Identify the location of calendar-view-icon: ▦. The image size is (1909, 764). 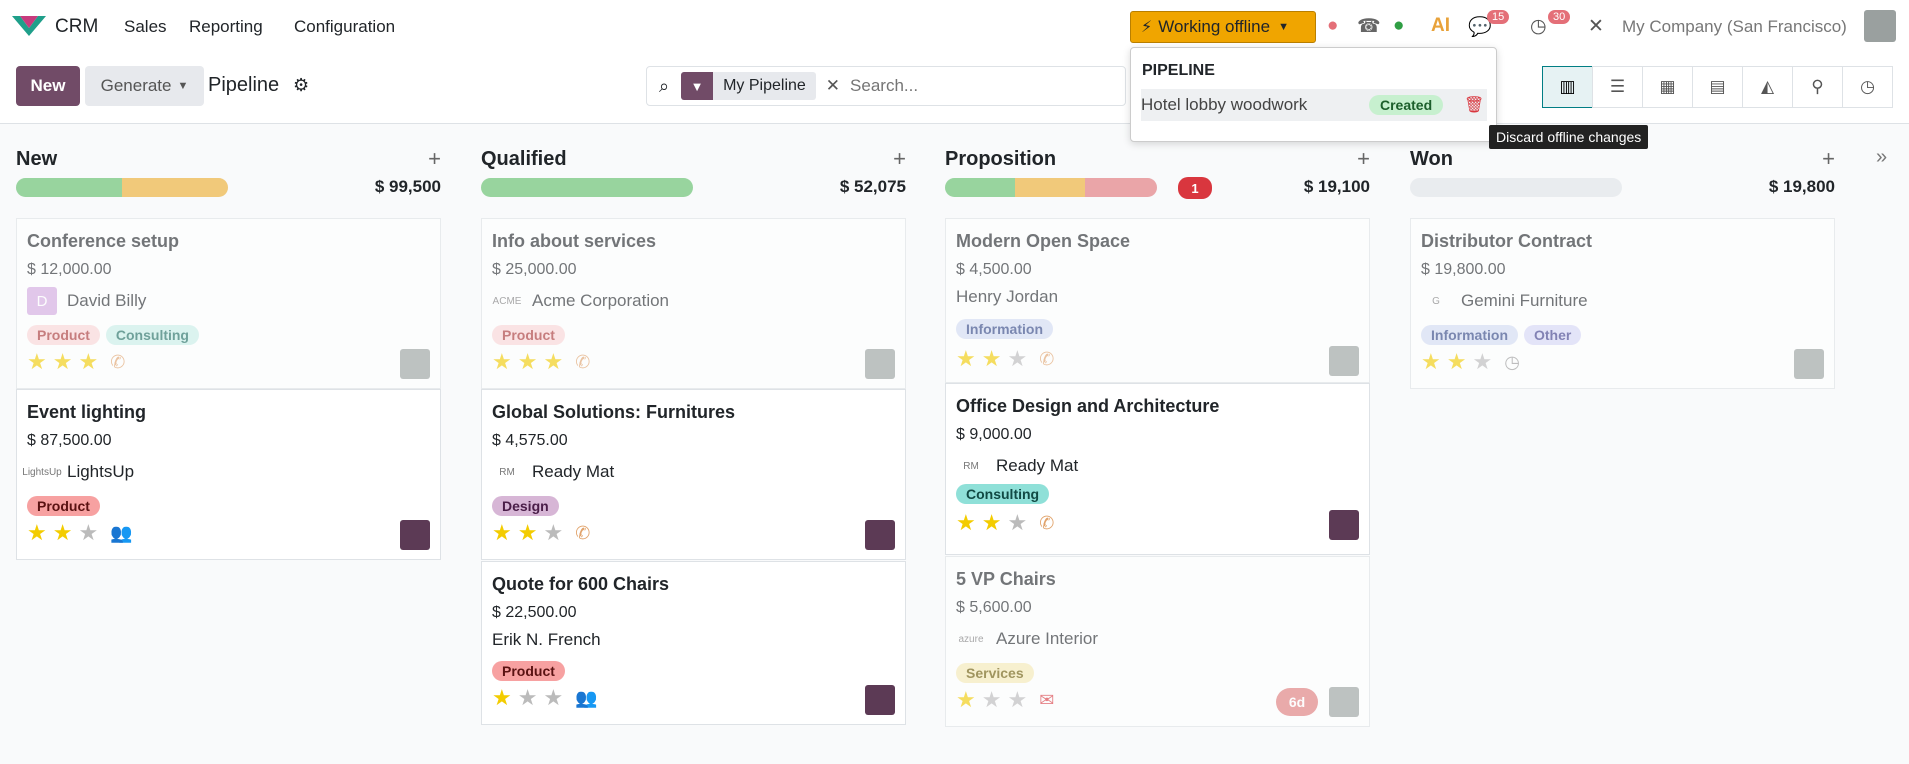
(1667, 87).